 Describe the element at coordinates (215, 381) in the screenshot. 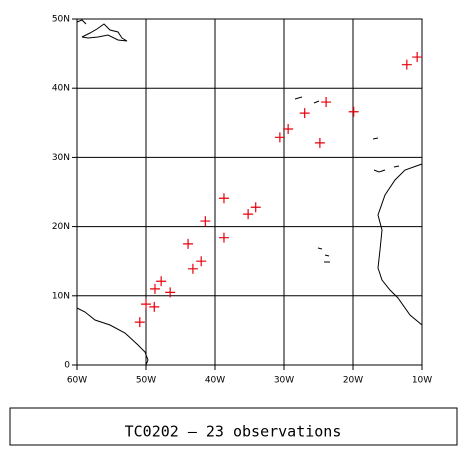

I see `x-tick-label: 40W` at that location.